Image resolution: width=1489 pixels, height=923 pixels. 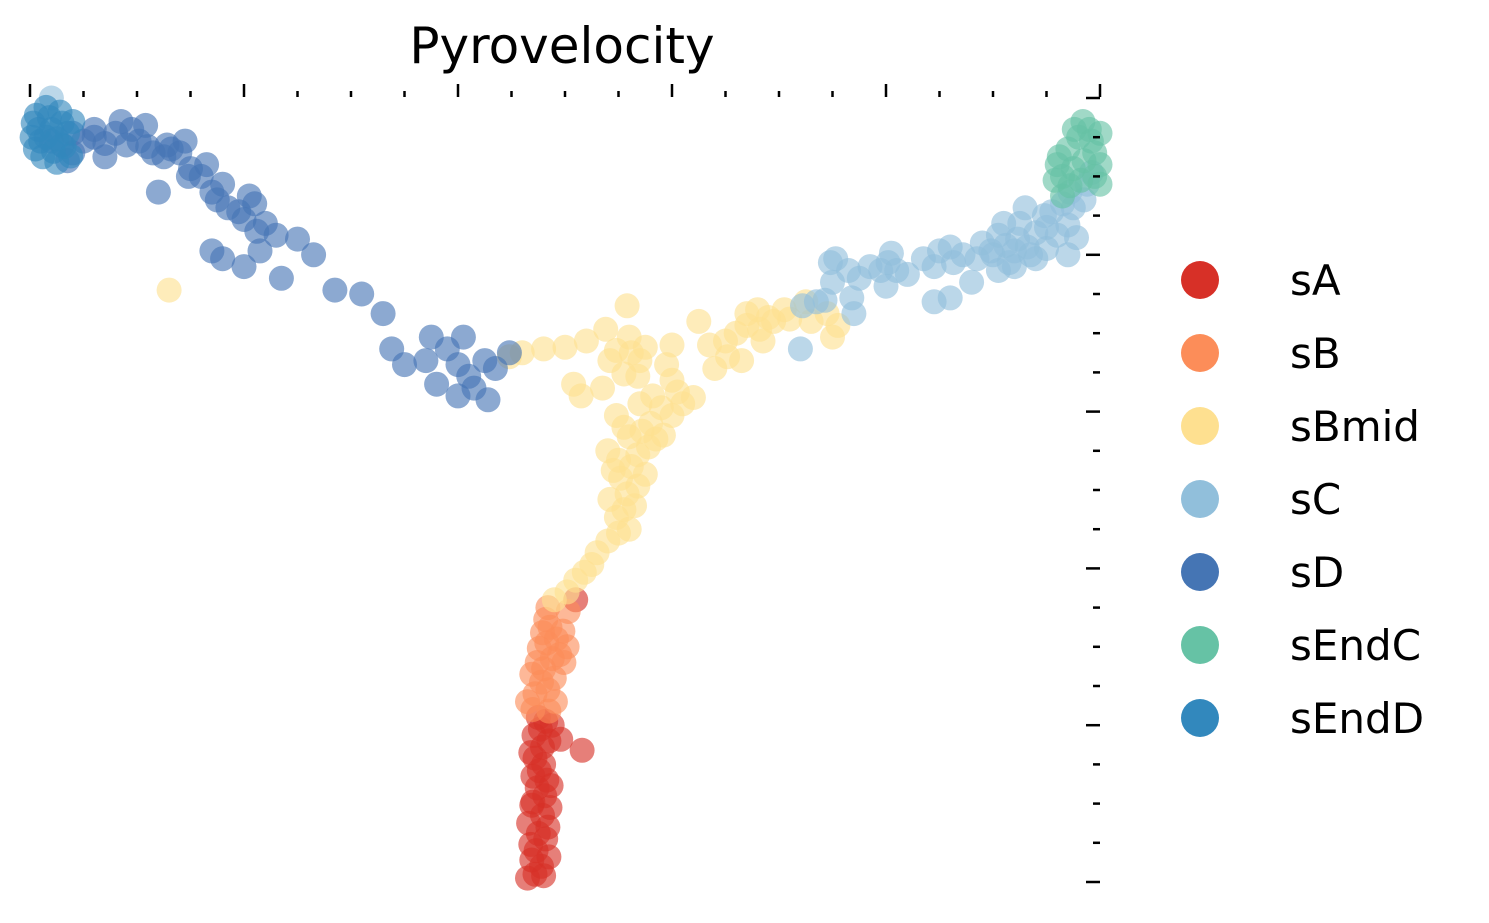 What do you see at coordinates (1200, 353) in the screenshot?
I see `legend-marker-sB` at bounding box center [1200, 353].